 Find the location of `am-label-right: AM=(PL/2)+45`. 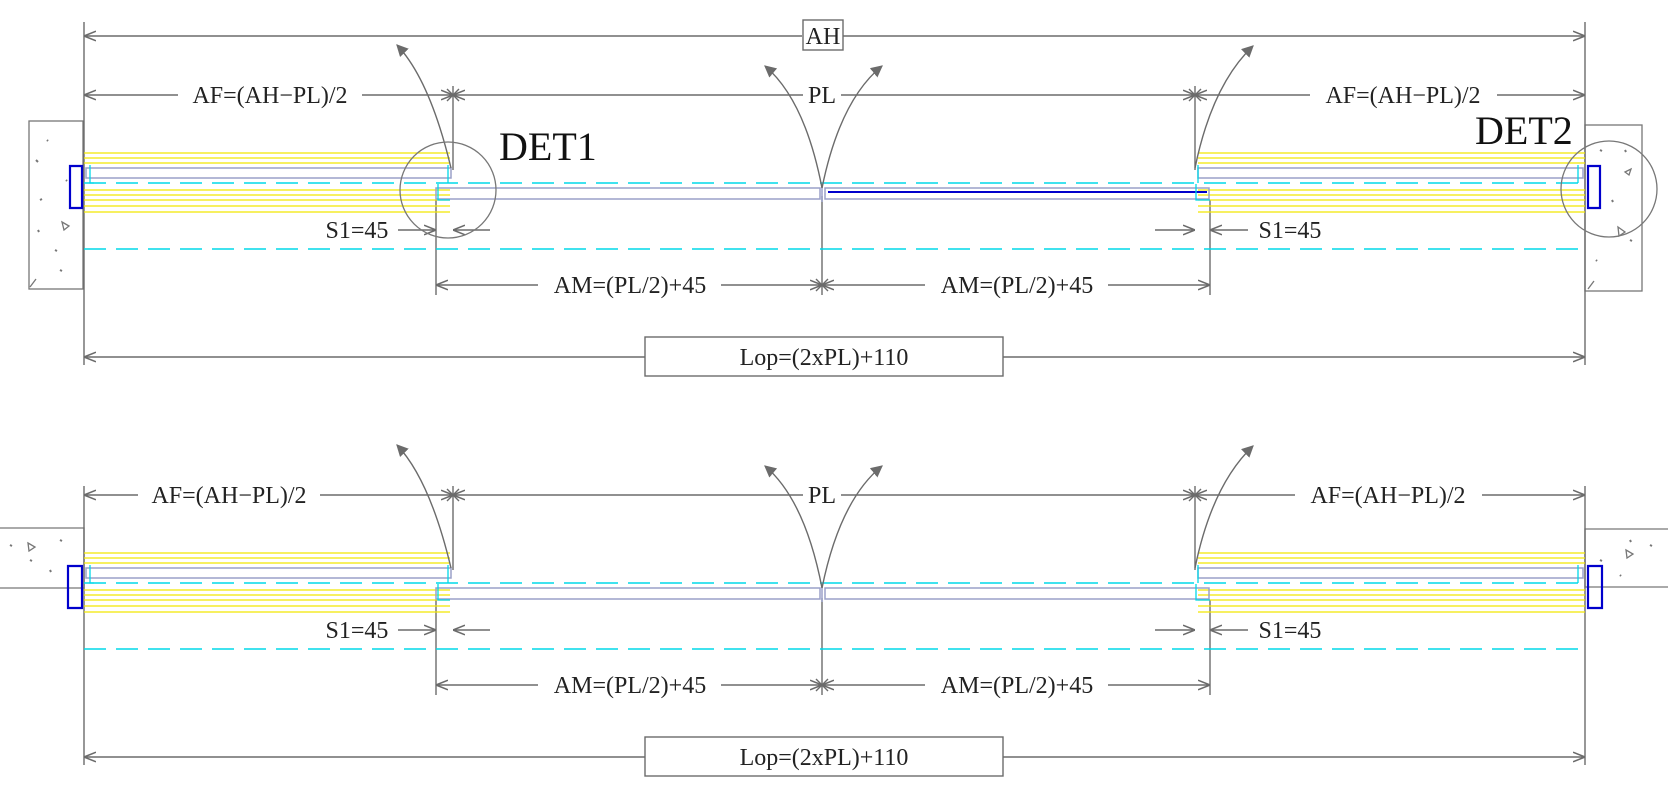

am-label-right: AM=(PL/2)+45 is located at coordinates (1017, 286).